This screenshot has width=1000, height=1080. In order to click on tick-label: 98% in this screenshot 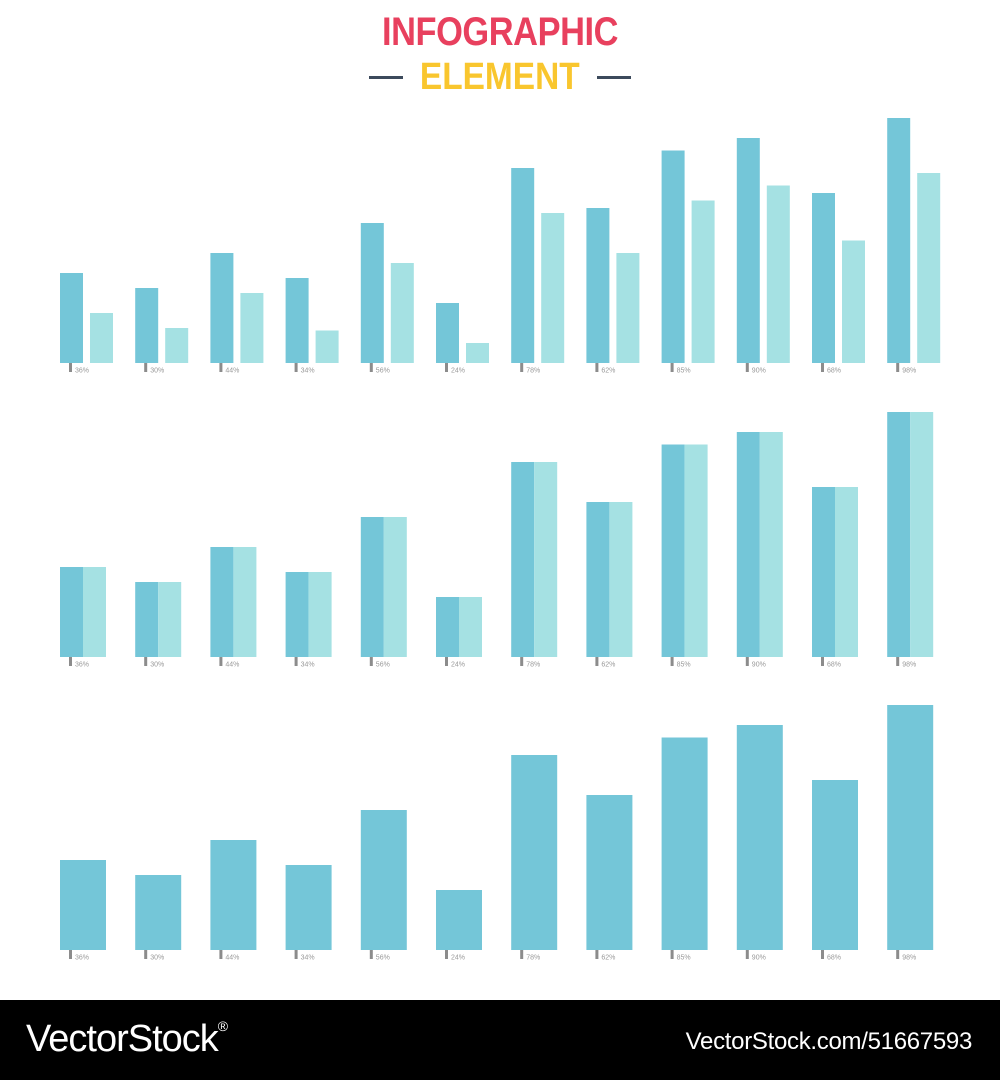, I will do `click(909, 371)`.